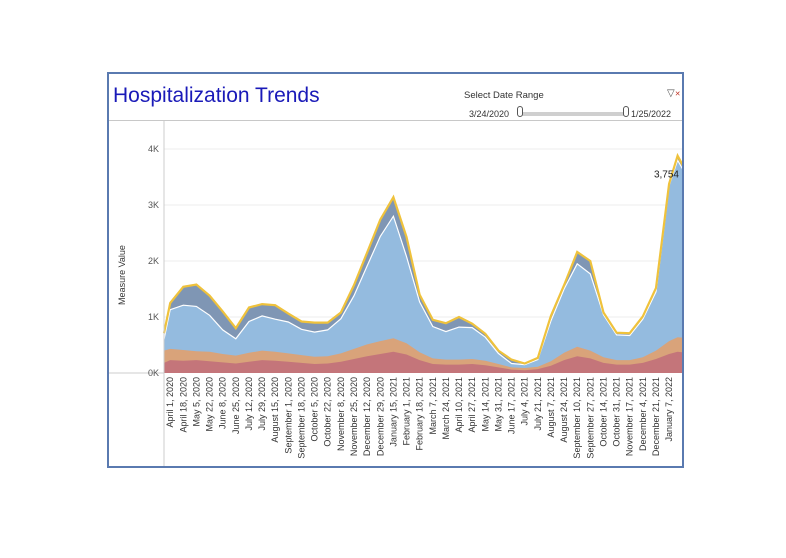 The width and height of the screenshot is (786, 558). I want to click on y-tick-label: 0K, so click(153, 373).